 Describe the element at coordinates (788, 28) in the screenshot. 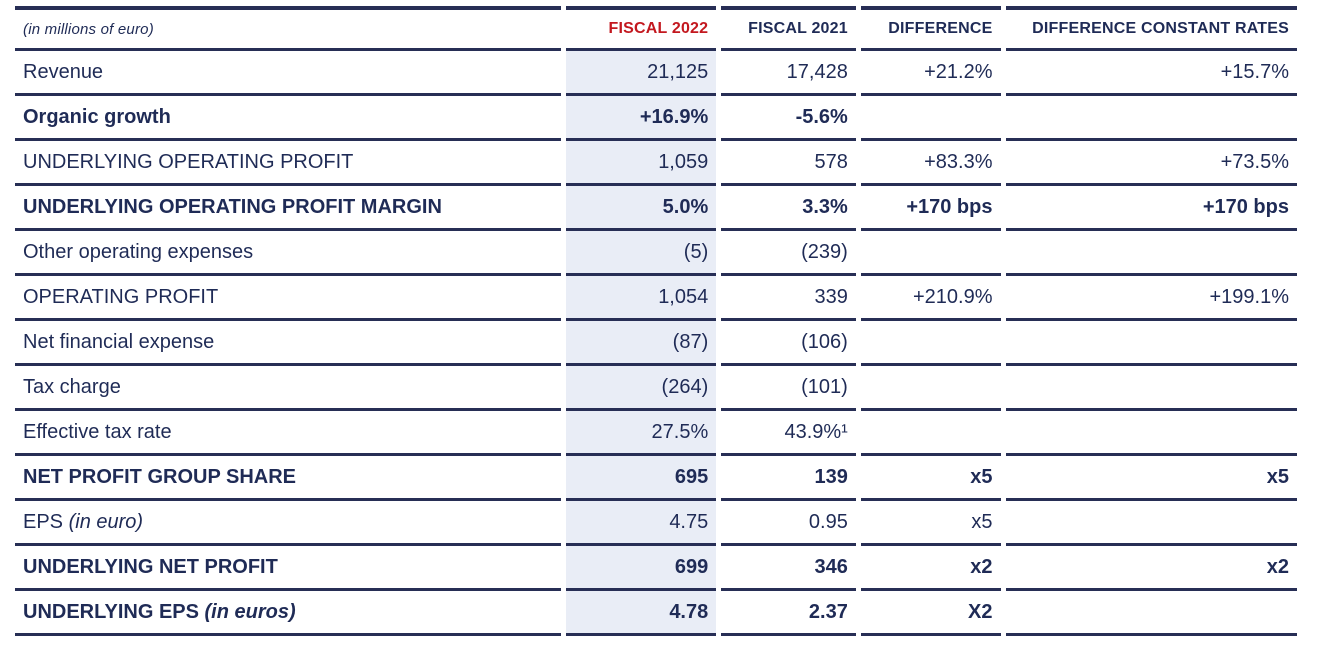

I see `column-header-fiscal-2021: FISCAL 2021` at that location.